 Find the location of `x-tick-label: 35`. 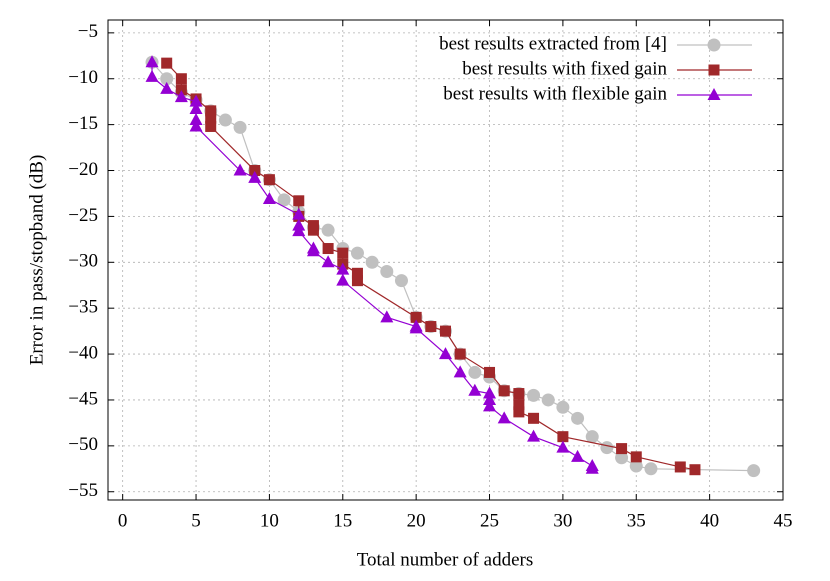

x-tick-label: 35 is located at coordinates (636, 520).